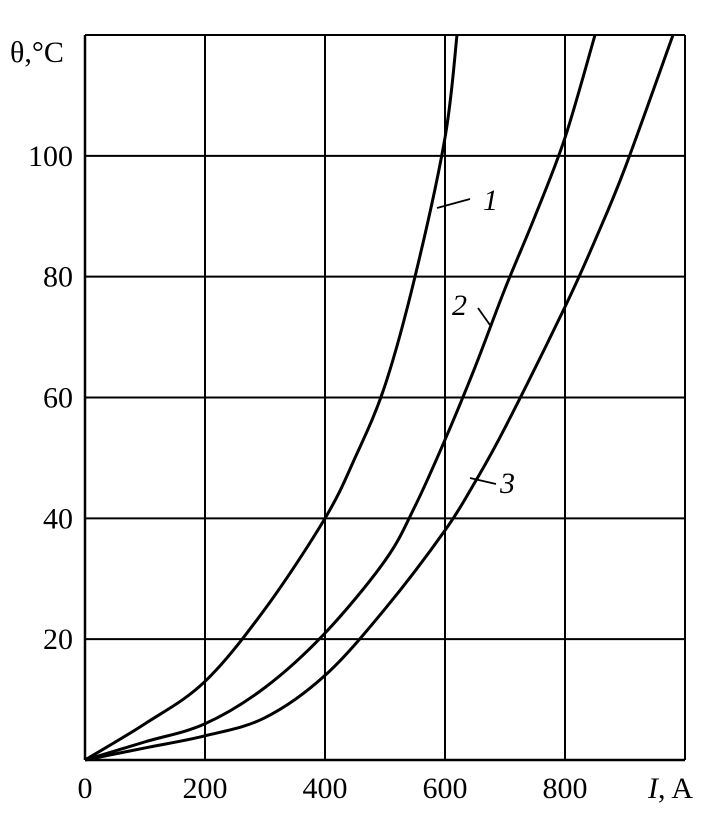  I want to click on series-label: 2, so click(459, 305).